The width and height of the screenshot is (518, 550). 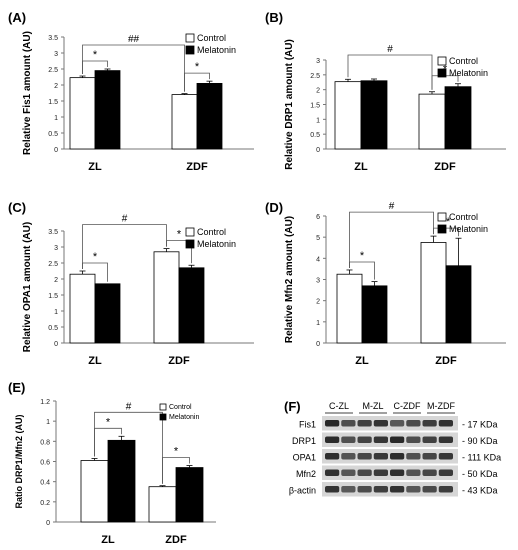 I want to click on blot-size-label: - 90 KDa, so click(x=480, y=441).